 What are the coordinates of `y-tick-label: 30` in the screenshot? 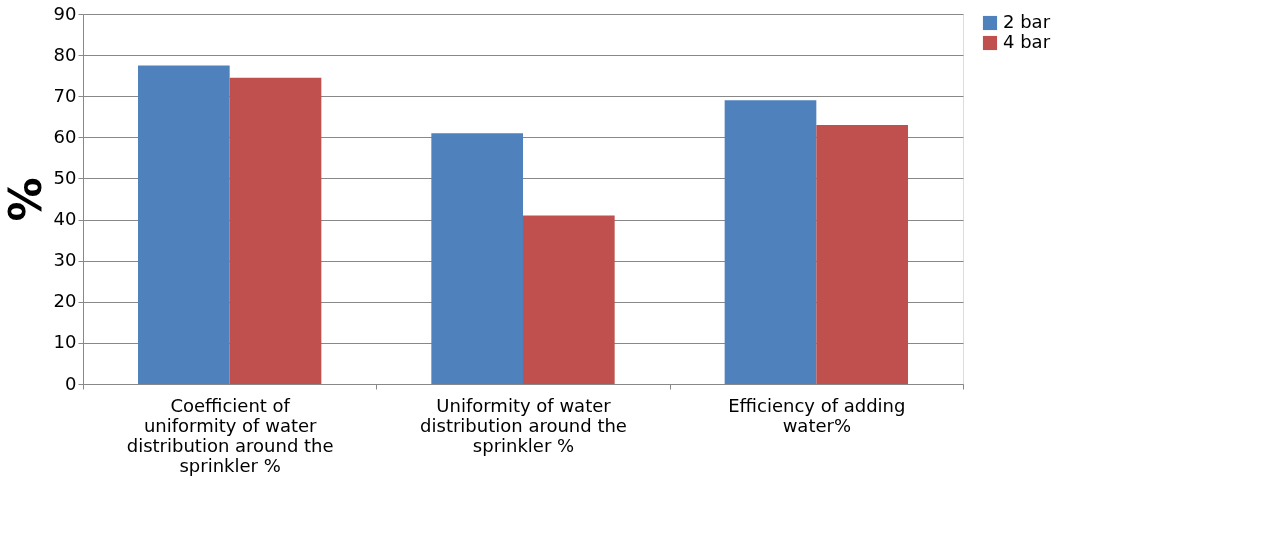 It's located at (65, 260).